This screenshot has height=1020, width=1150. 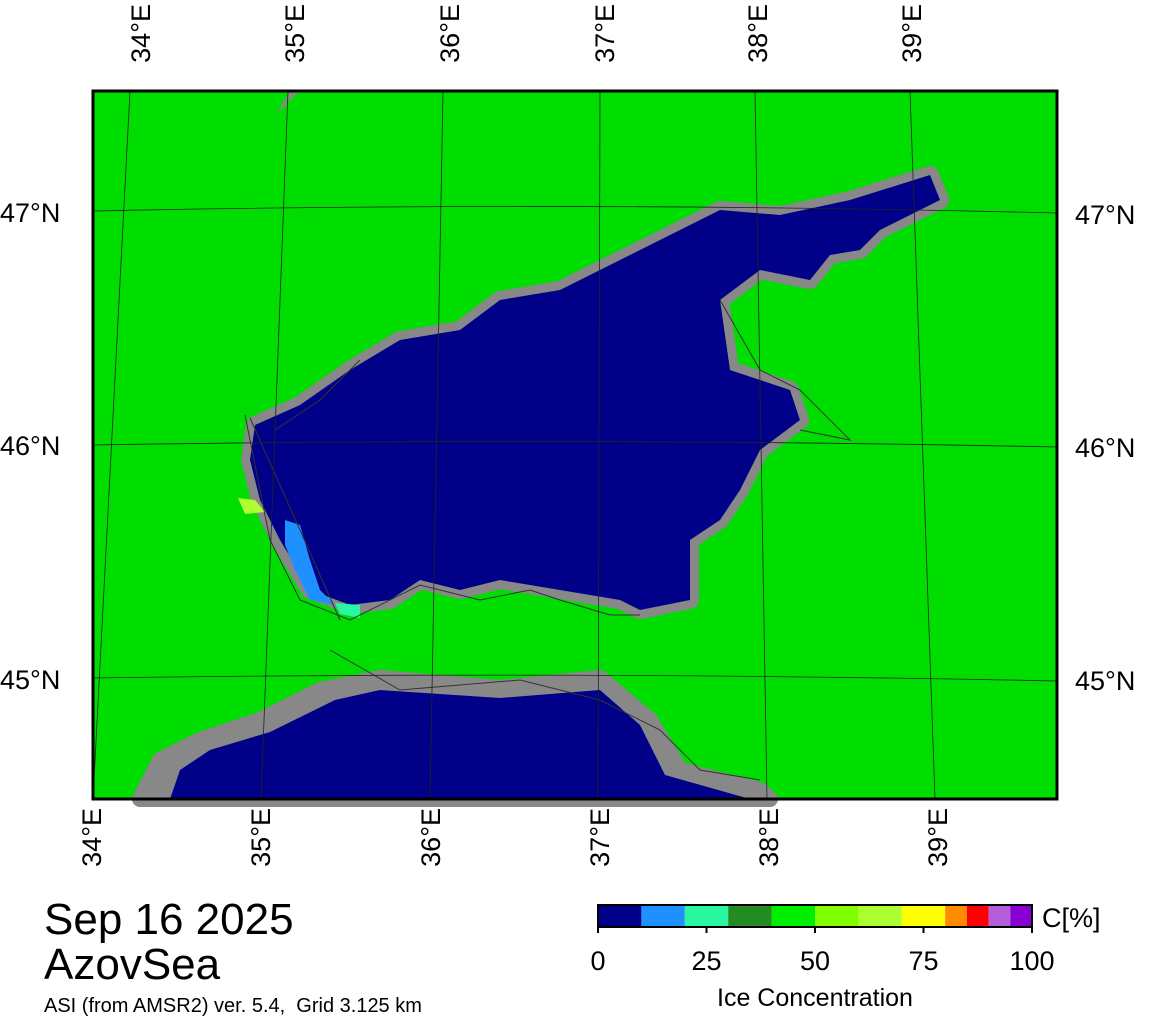 What do you see at coordinates (605, 33) in the screenshot?
I see `lon-label-top: 37°E` at bounding box center [605, 33].